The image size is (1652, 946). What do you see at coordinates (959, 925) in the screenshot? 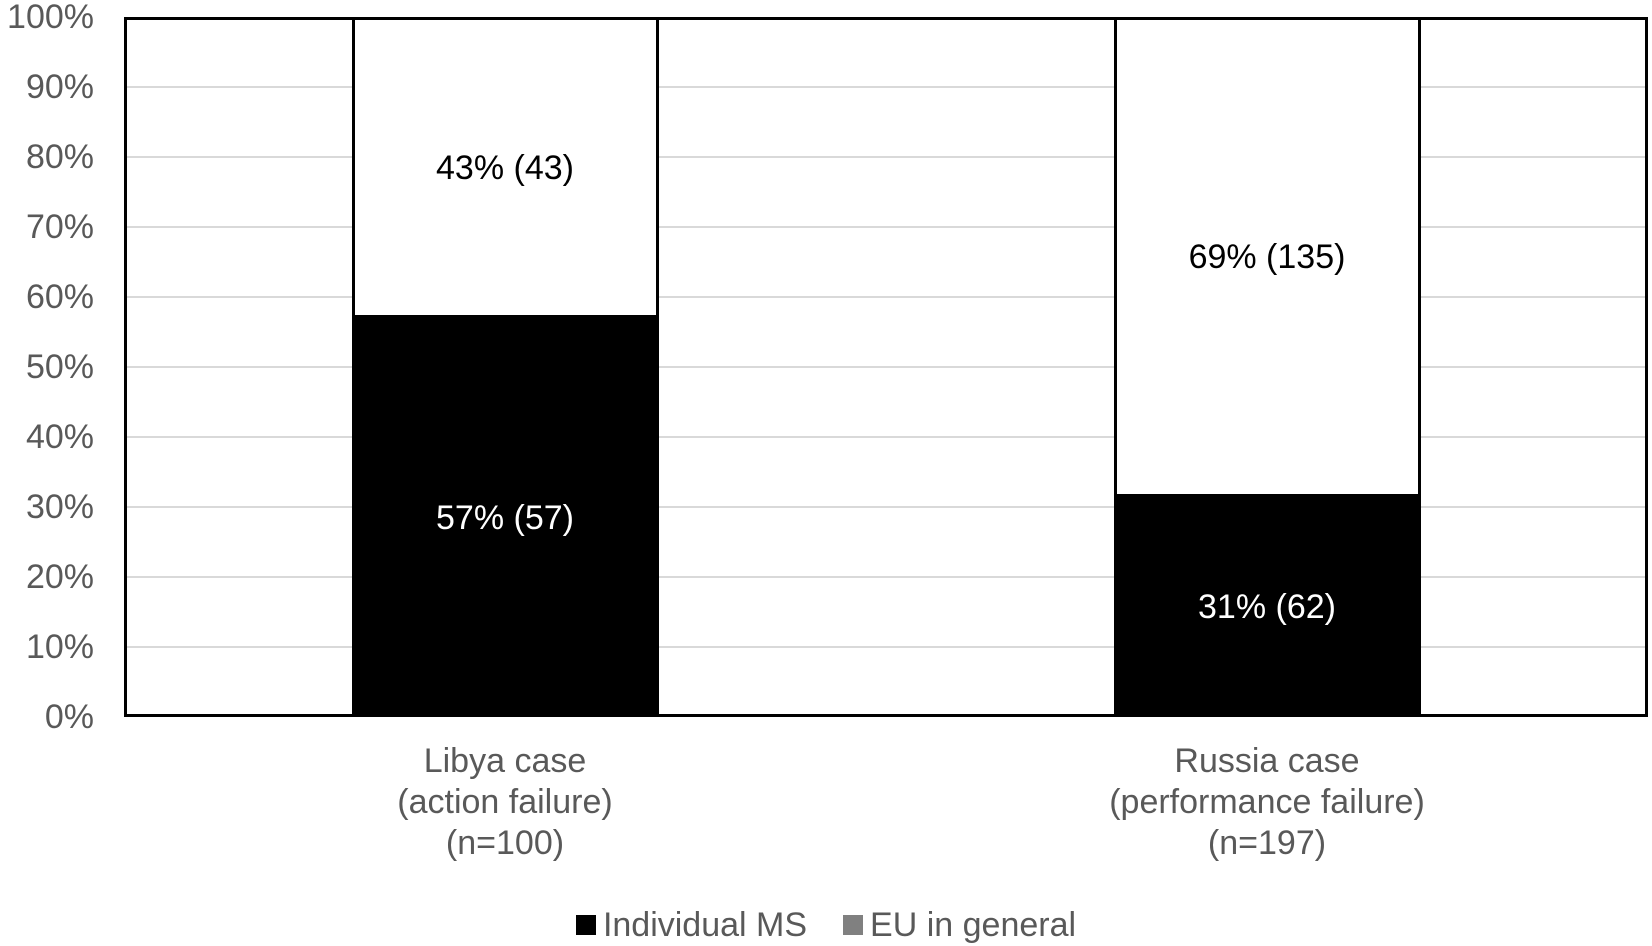
I see `legend-item: EU in general` at bounding box center [959, 925].